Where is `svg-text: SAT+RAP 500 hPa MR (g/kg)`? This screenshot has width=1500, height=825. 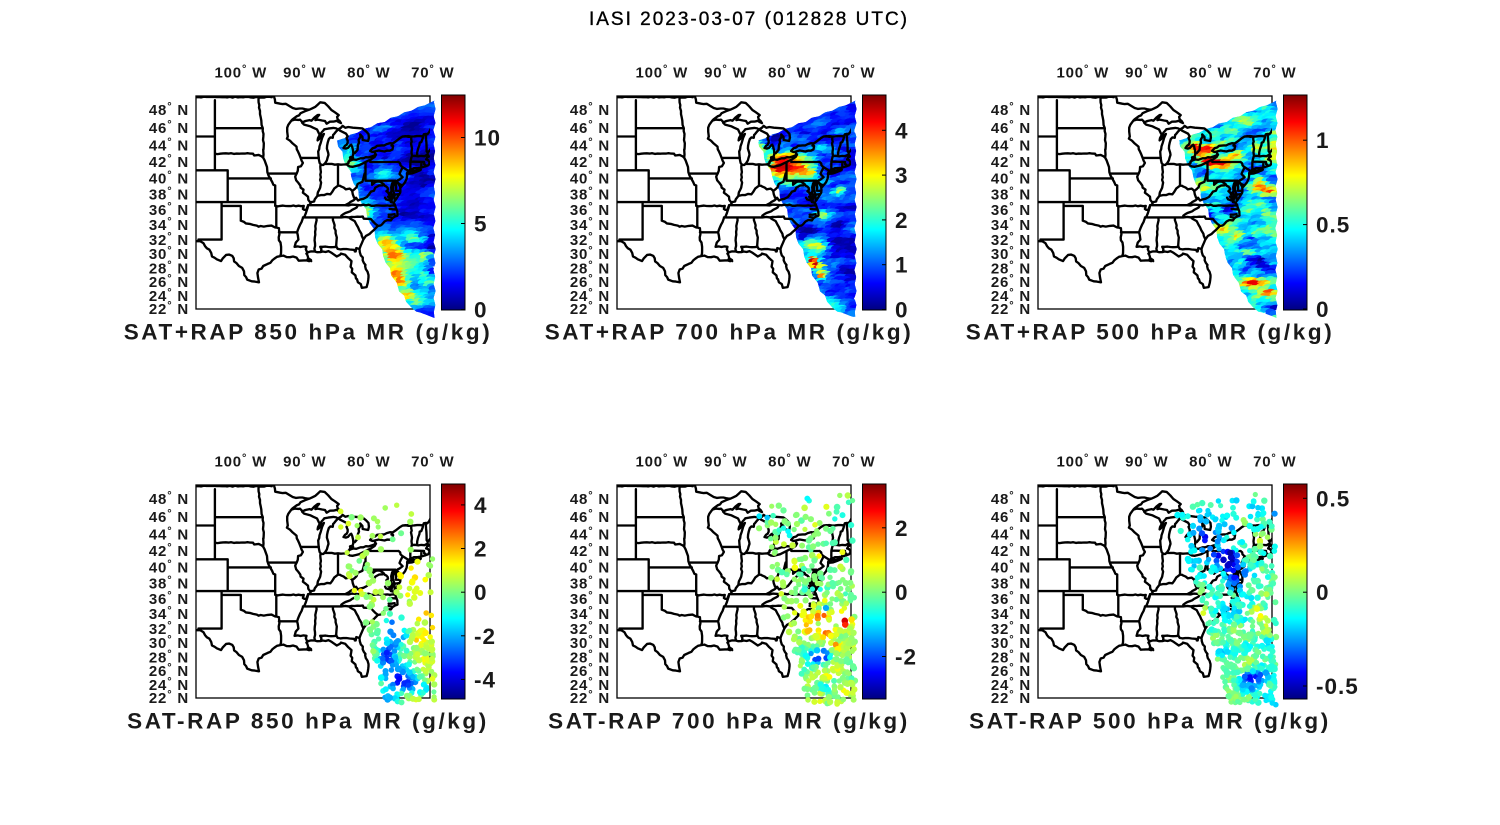 svg-text: SAT+RAP 500 hPa MR (g/kg) is located at coordinates (1150, 332).